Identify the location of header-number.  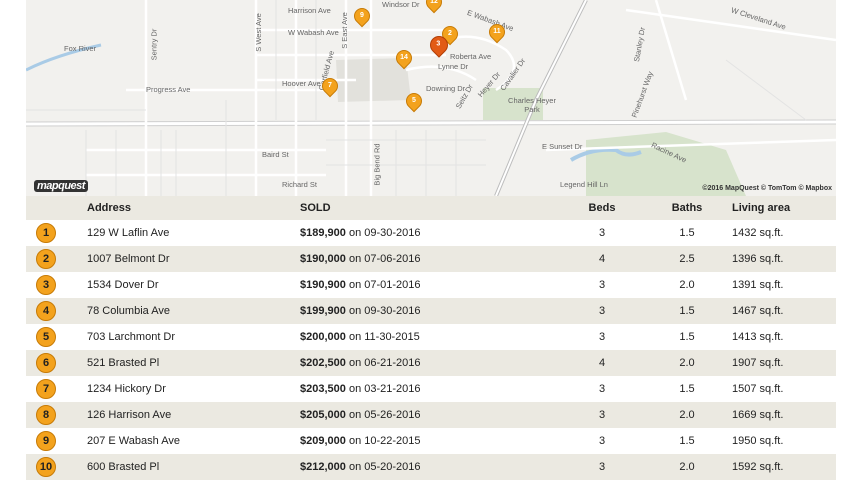
(56, 208).